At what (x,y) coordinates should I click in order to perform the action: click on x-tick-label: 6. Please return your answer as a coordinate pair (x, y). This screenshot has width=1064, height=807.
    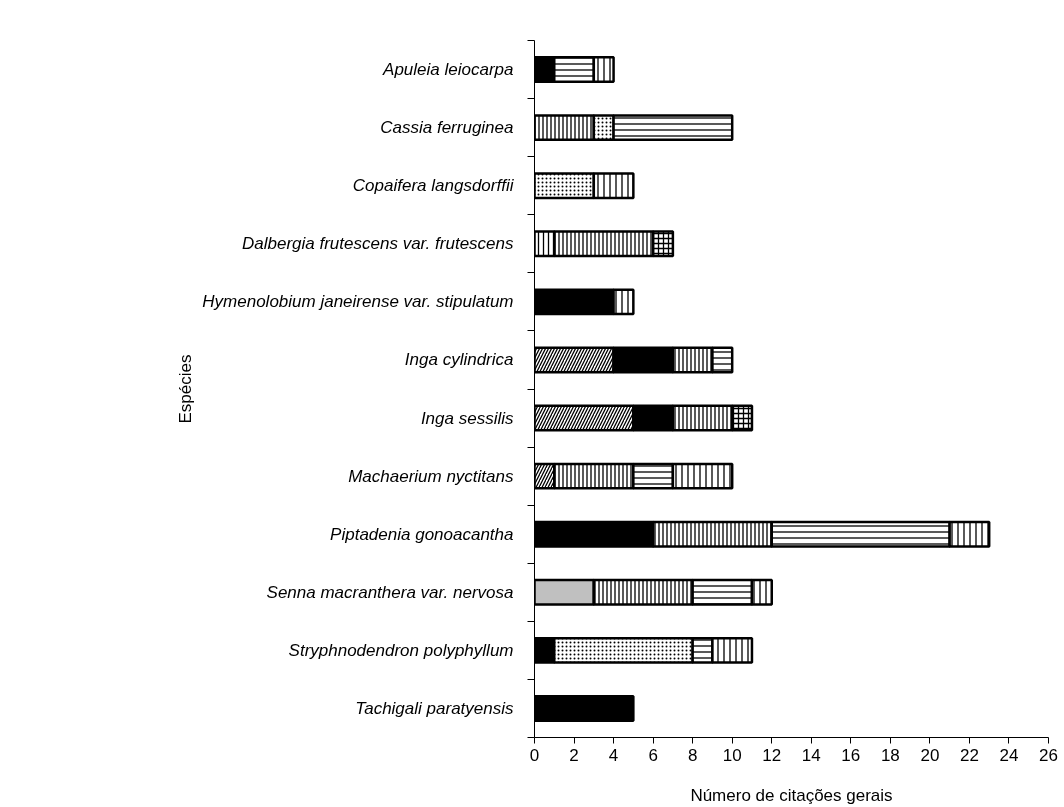
    Looking at the image, I should click on (653, 755).